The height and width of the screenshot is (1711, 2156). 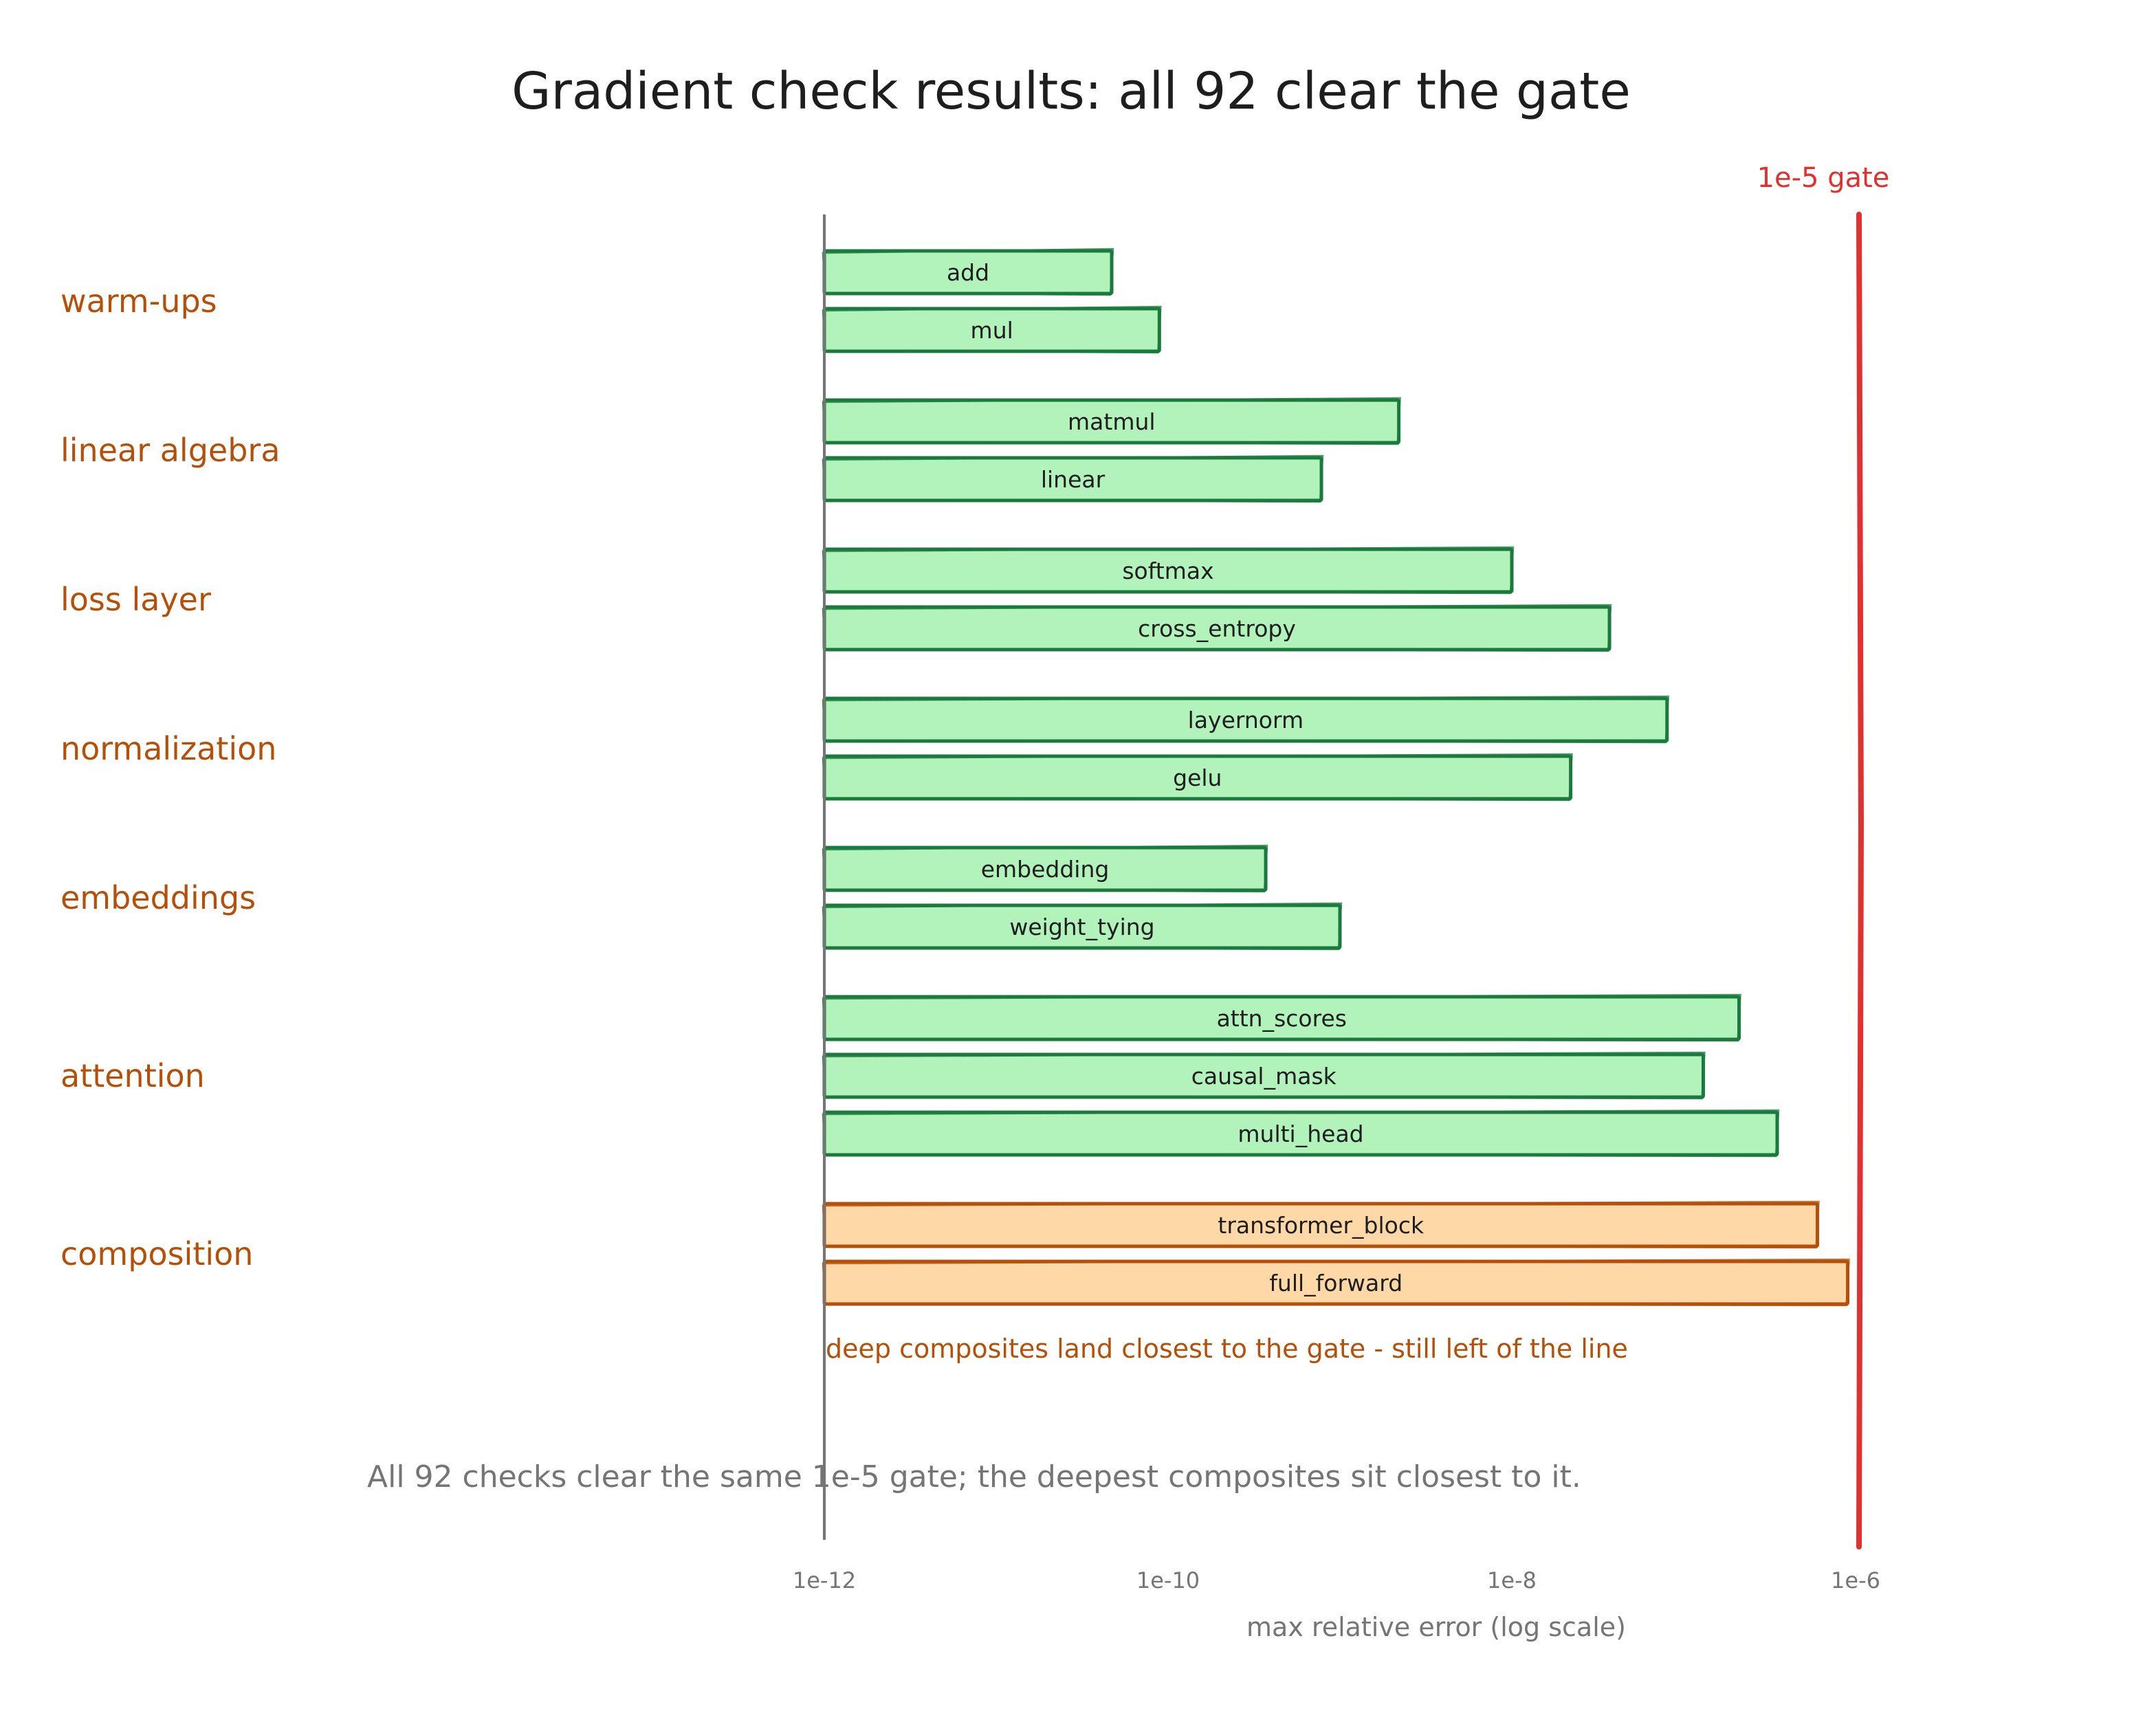 I want to click on gate-label: 1e-5 gate, so click(x=1823, y=178).